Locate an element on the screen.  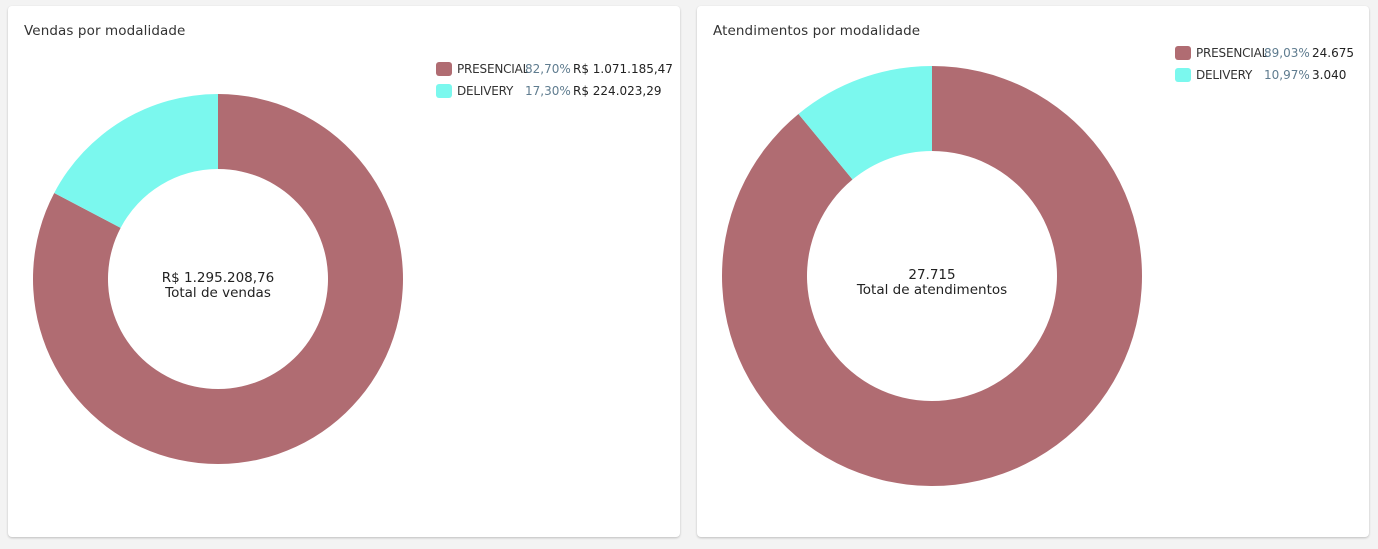
legend-percent: 10,97% is located at coordinates (1287, 75).